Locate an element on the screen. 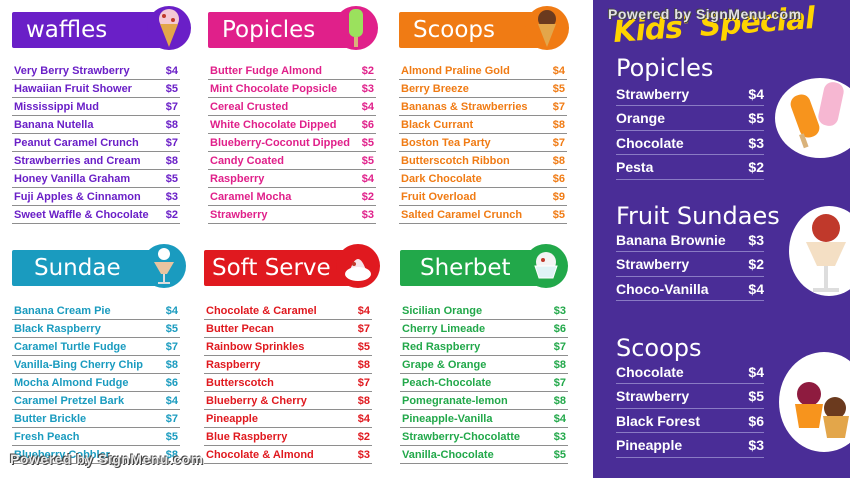  menu-item-name: Black Raspberry is located at coordinates (57, 328).